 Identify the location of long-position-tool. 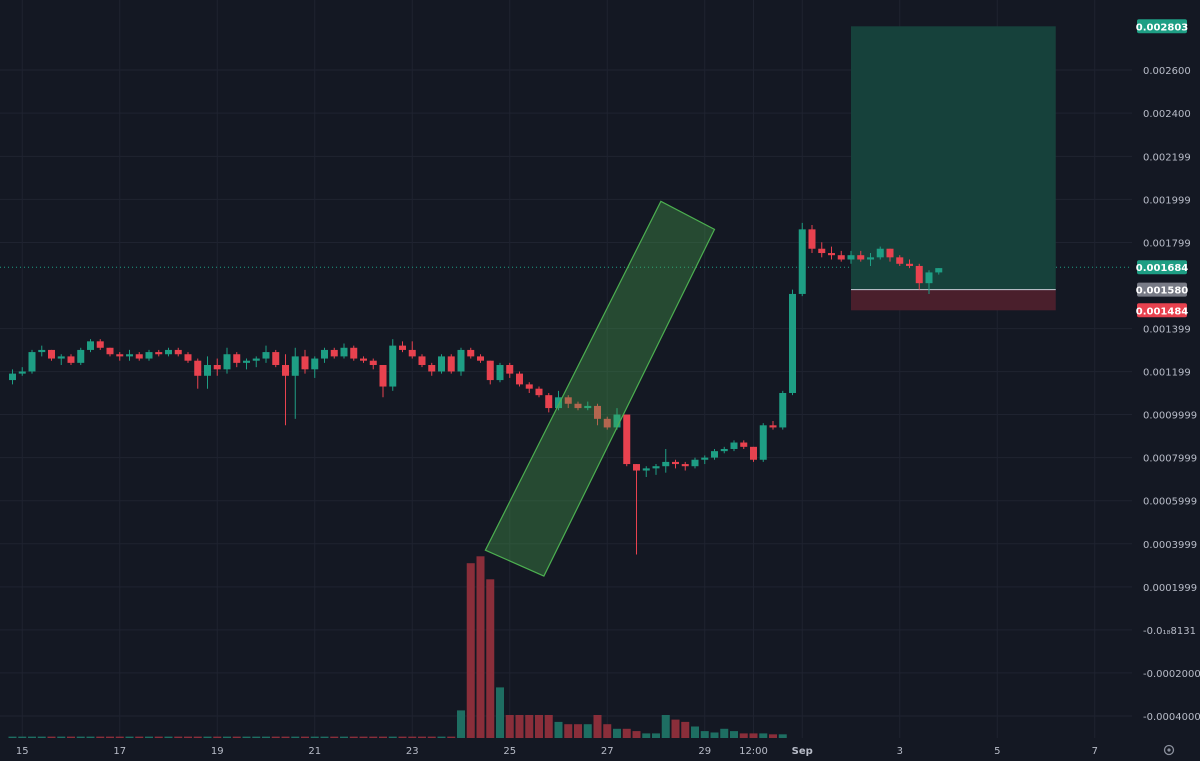
(953, 168).